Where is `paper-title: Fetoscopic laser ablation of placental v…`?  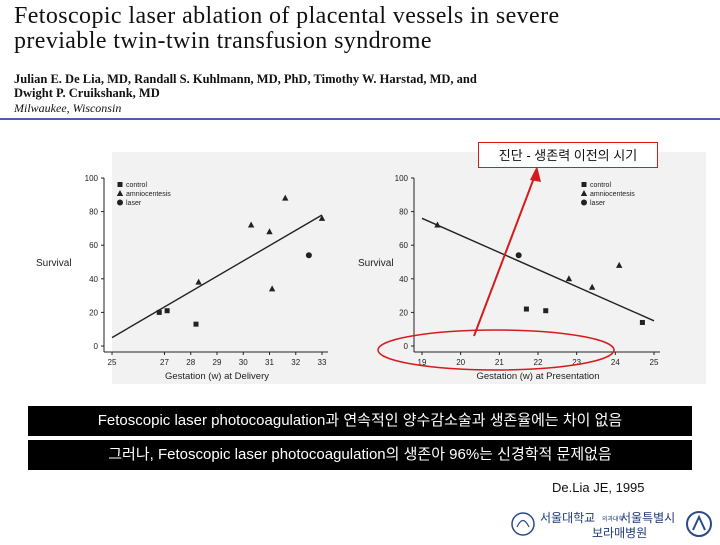
paper-title: Fetoscopic laser ablation of placental v… is located at coordinates (364, 29).